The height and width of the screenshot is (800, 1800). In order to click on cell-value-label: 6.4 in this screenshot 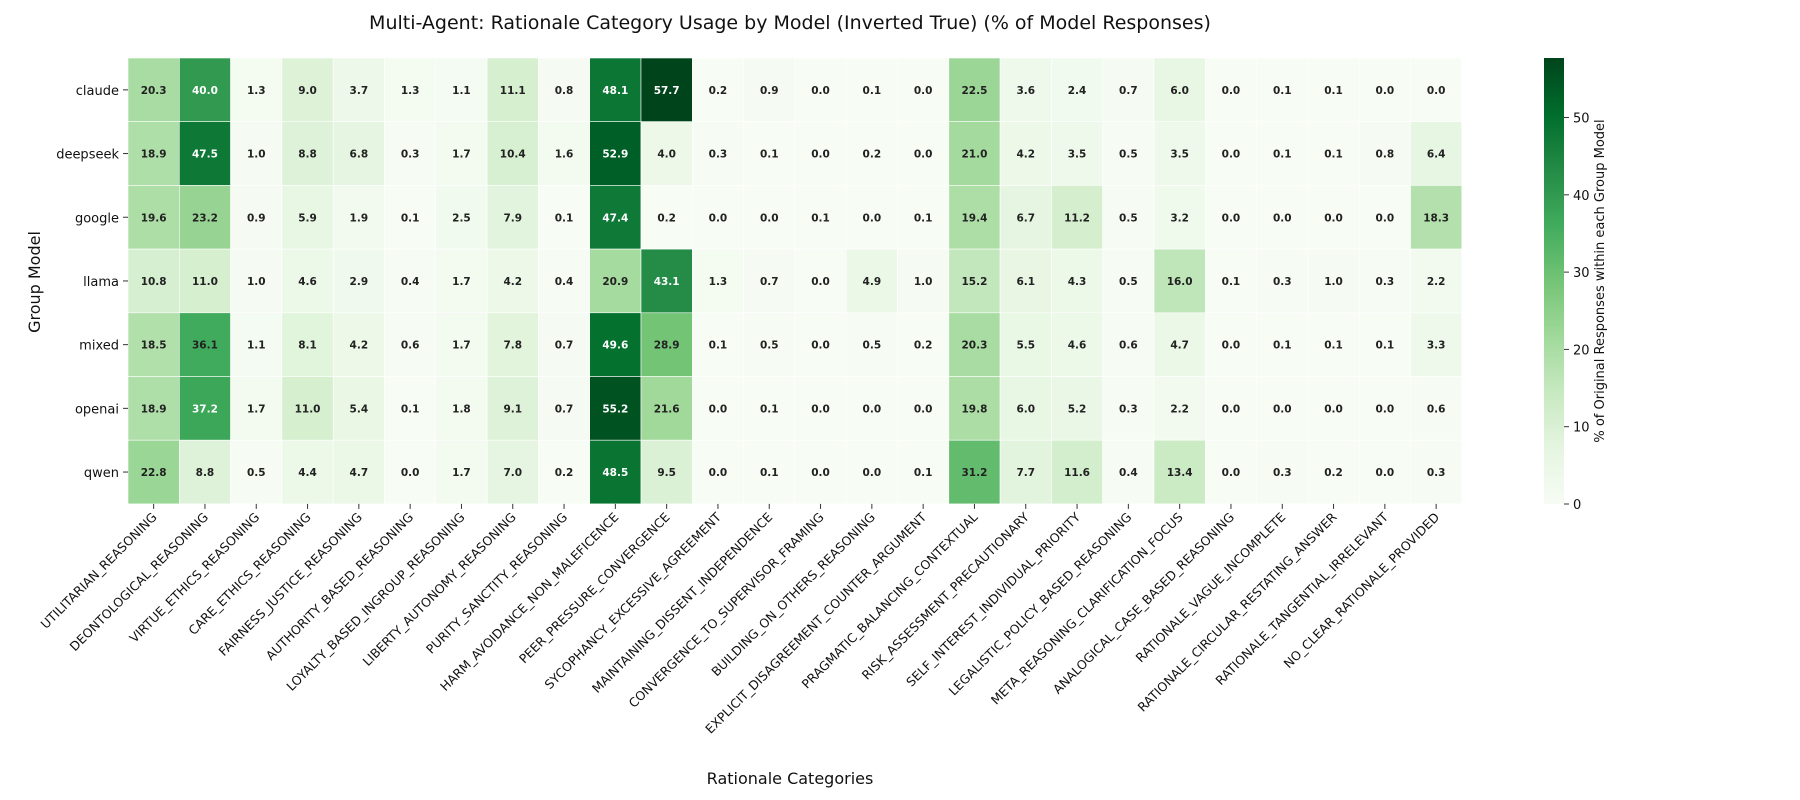, I will do `click(1436, 155)`.